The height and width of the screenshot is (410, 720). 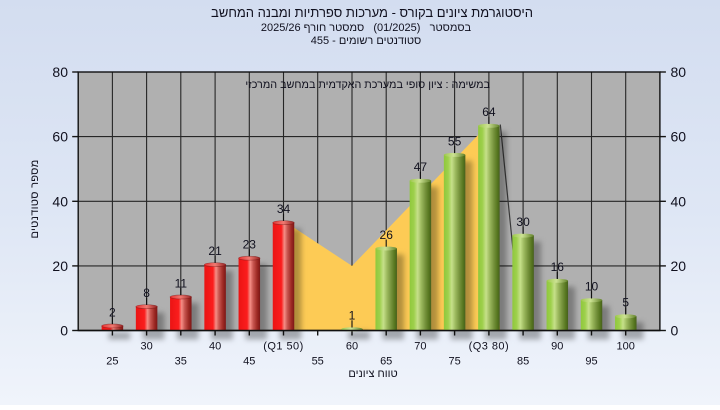 I want to click on svg-text: 1, so click(x=352, y=316).